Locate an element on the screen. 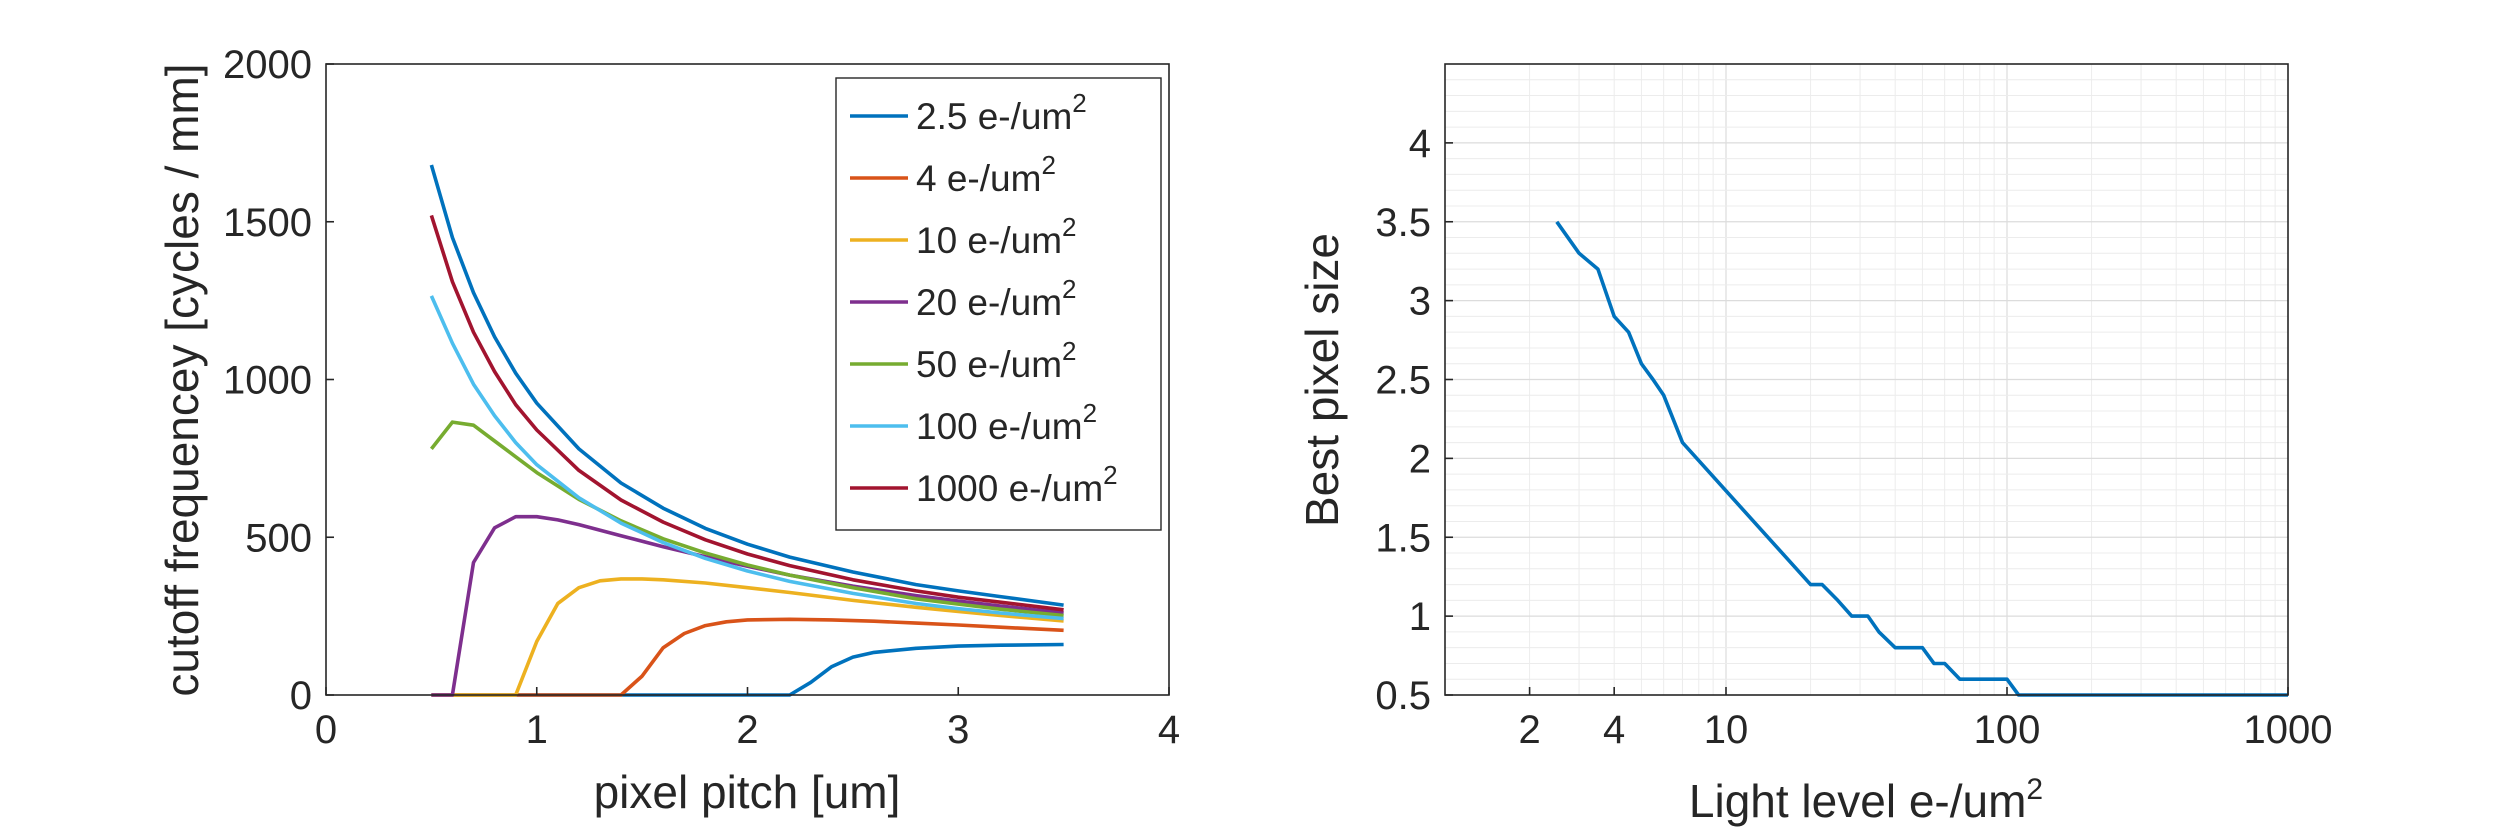  right-y-tick-label: 2 is located at coordinates (1420, 459).